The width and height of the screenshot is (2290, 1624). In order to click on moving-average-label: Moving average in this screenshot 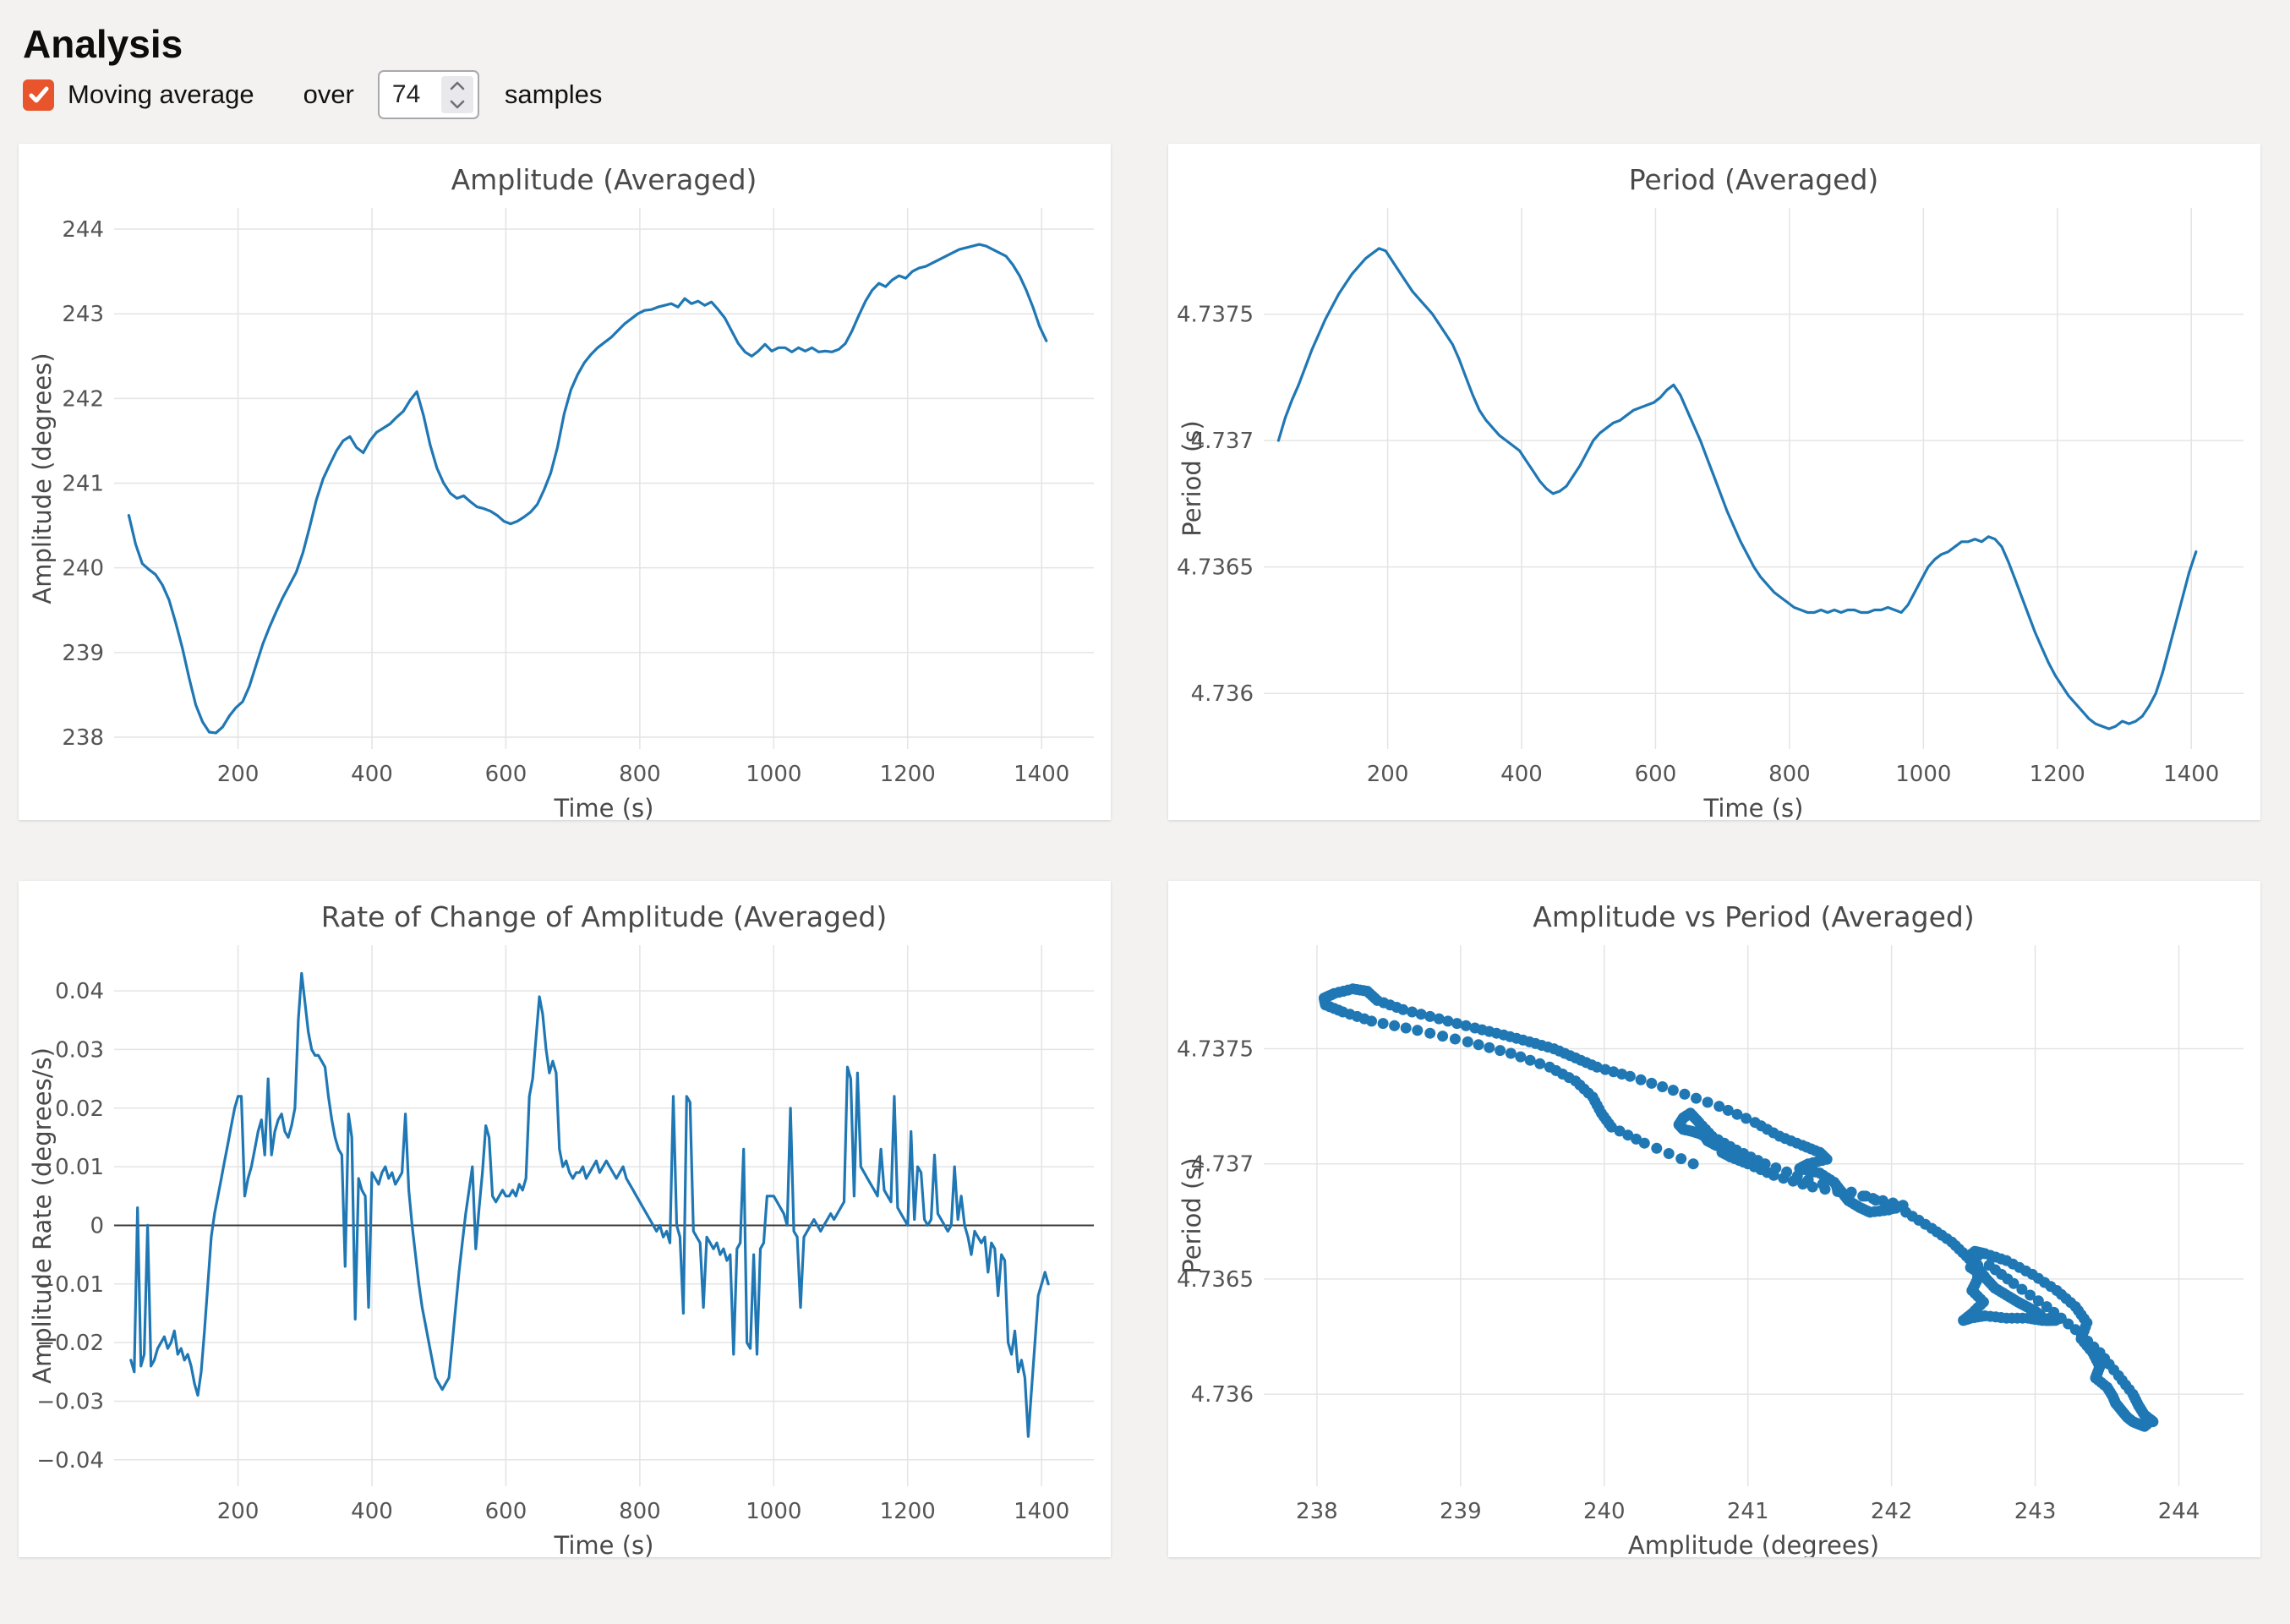, I will do `click(161, 94)`.